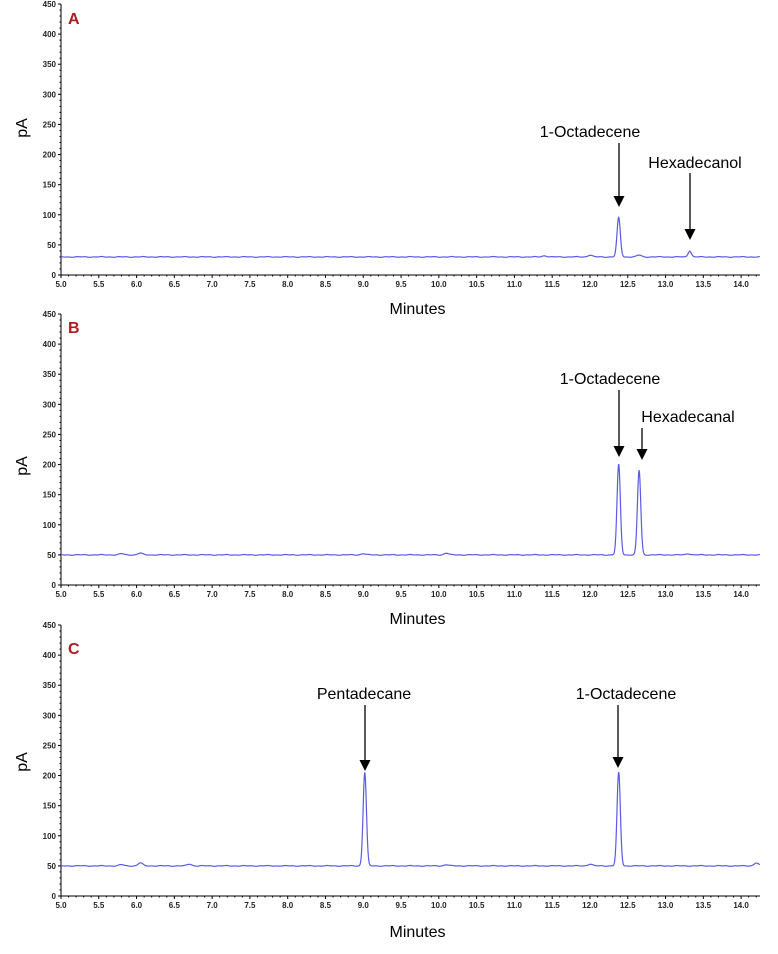 This screenshot has height=954, width=778. I want to click on y-tick-label: 300, so click(50, 404).